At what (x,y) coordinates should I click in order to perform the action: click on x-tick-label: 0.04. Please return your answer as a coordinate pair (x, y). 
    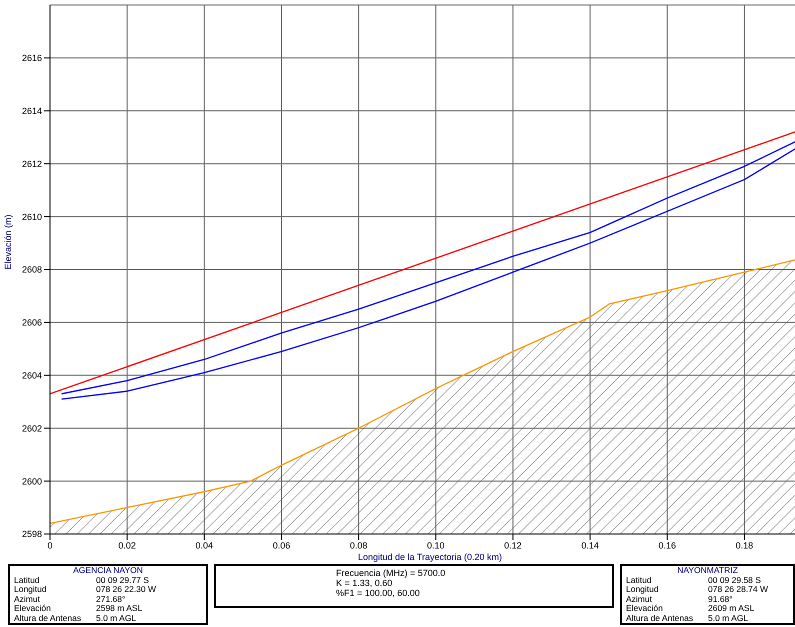
    Looking at the image, I should click on (205, 545).